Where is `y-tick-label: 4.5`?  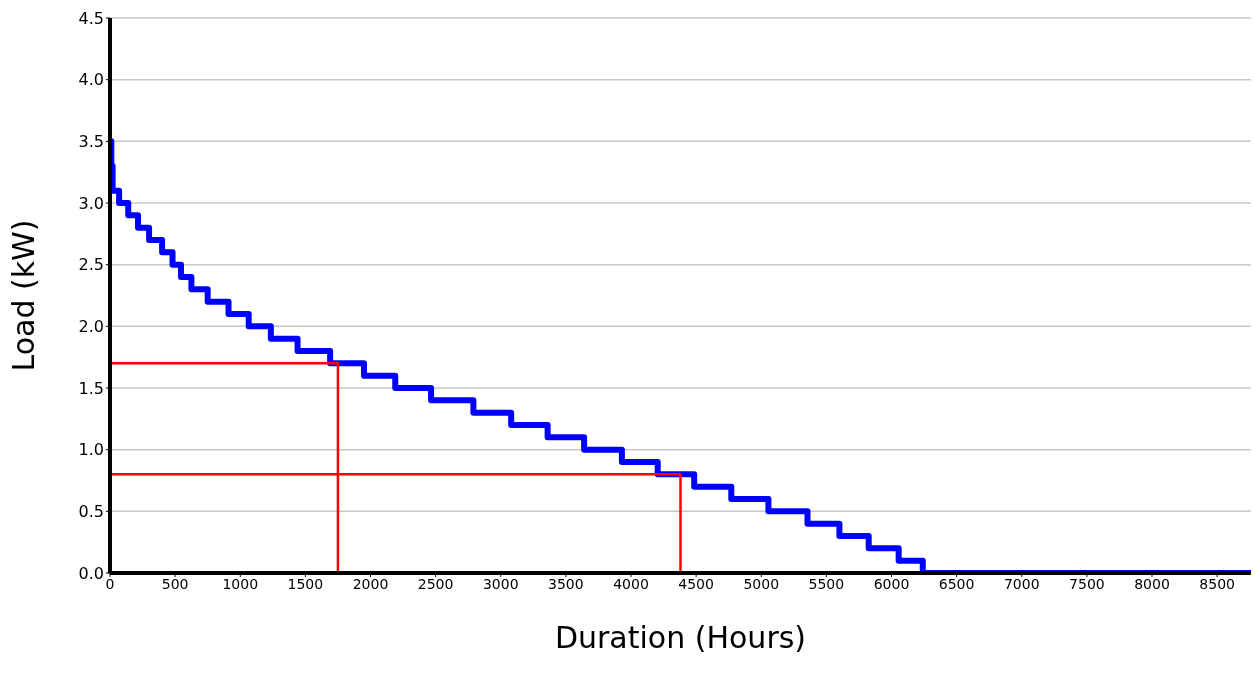
y-tick-label: 4.5 is located at coordinates (91, 18).